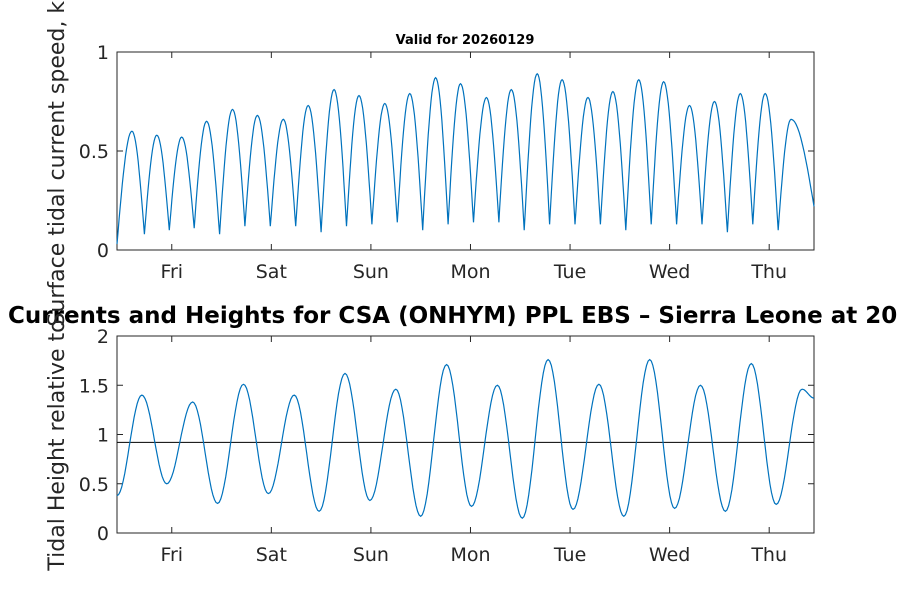 The width and height of the screenshot is (900, 600). What do you see at coordinates (103, 337) in the screenshot?
I see `tidal-height-y-tick-label: 2` at bounding box center [103, 337].